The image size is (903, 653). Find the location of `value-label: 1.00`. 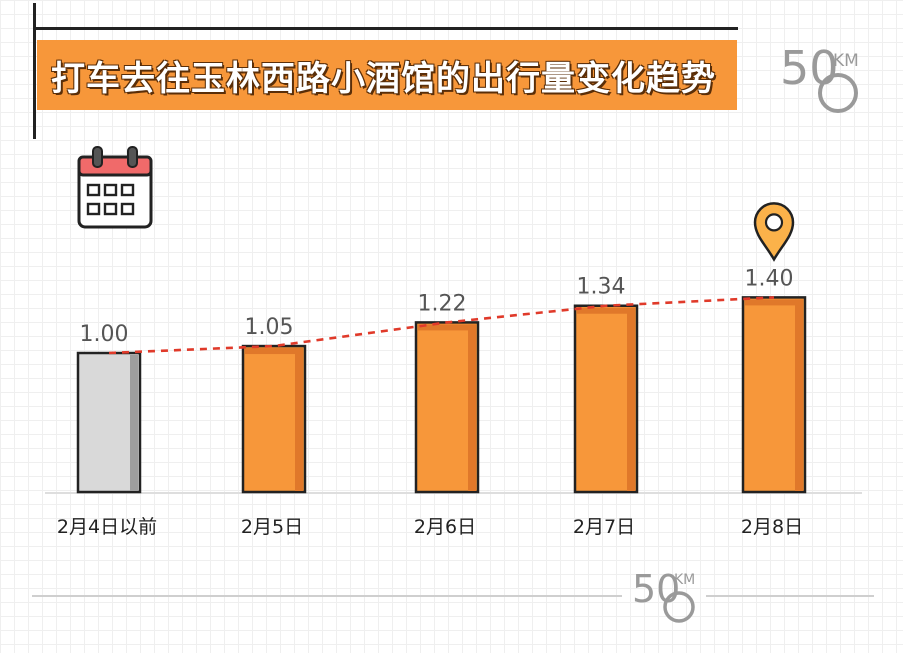

value-label: 1.00 is located at coordinates (104, 334).